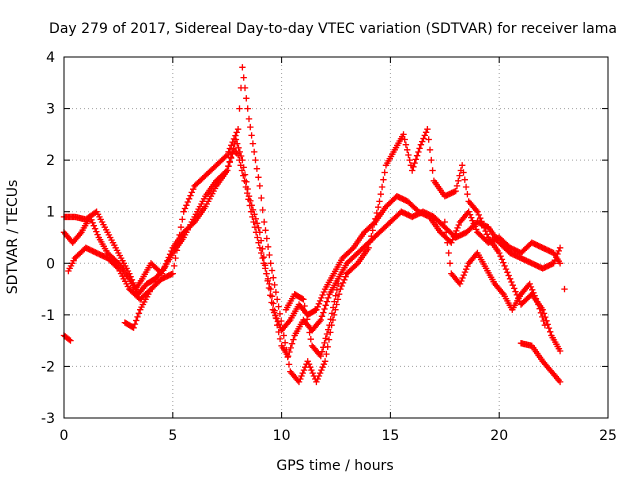  I want to click on y-tick-label: 2, so click(50, 161).